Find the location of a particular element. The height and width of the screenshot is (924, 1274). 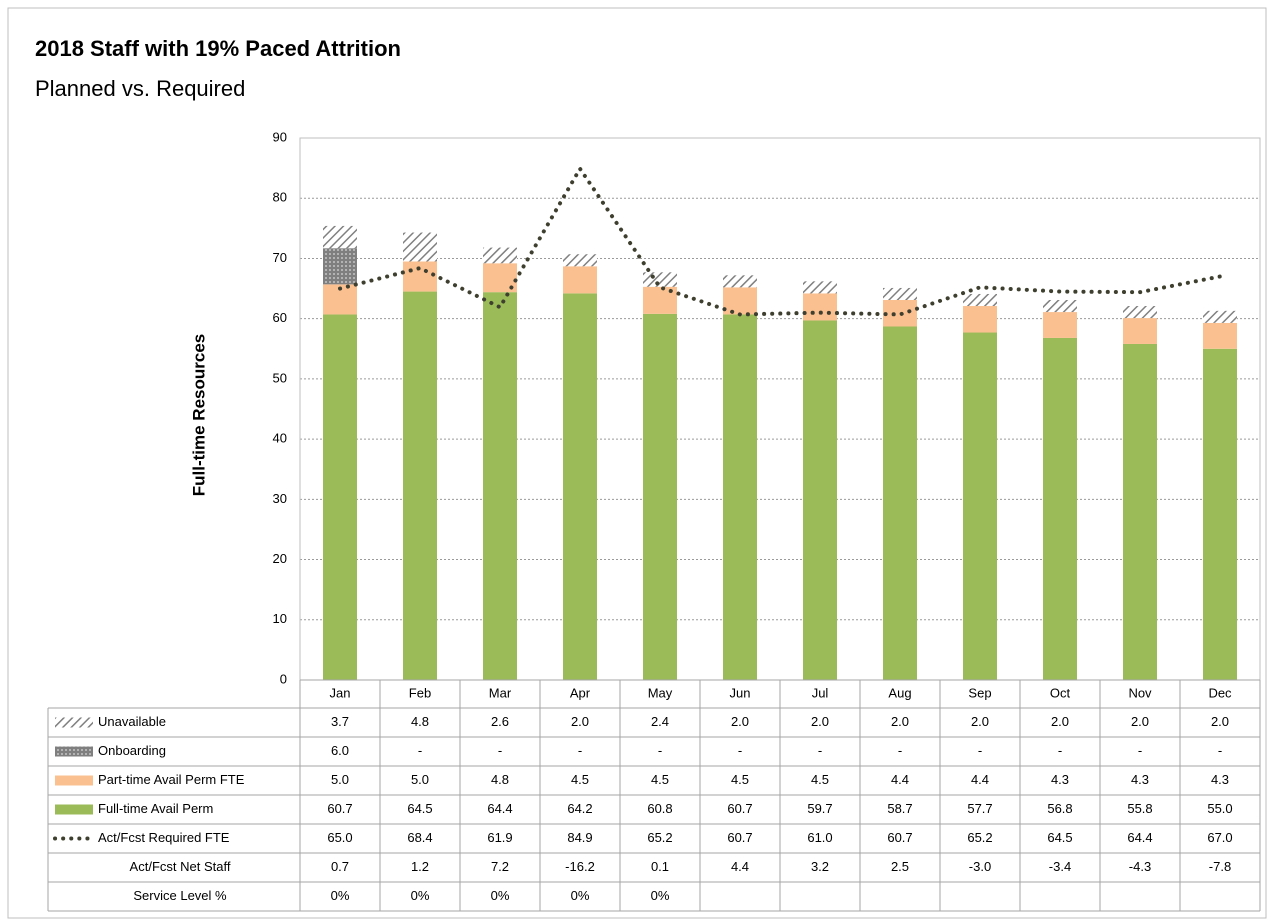

x-tick-label: Jan is located at coordinates (340, 692).